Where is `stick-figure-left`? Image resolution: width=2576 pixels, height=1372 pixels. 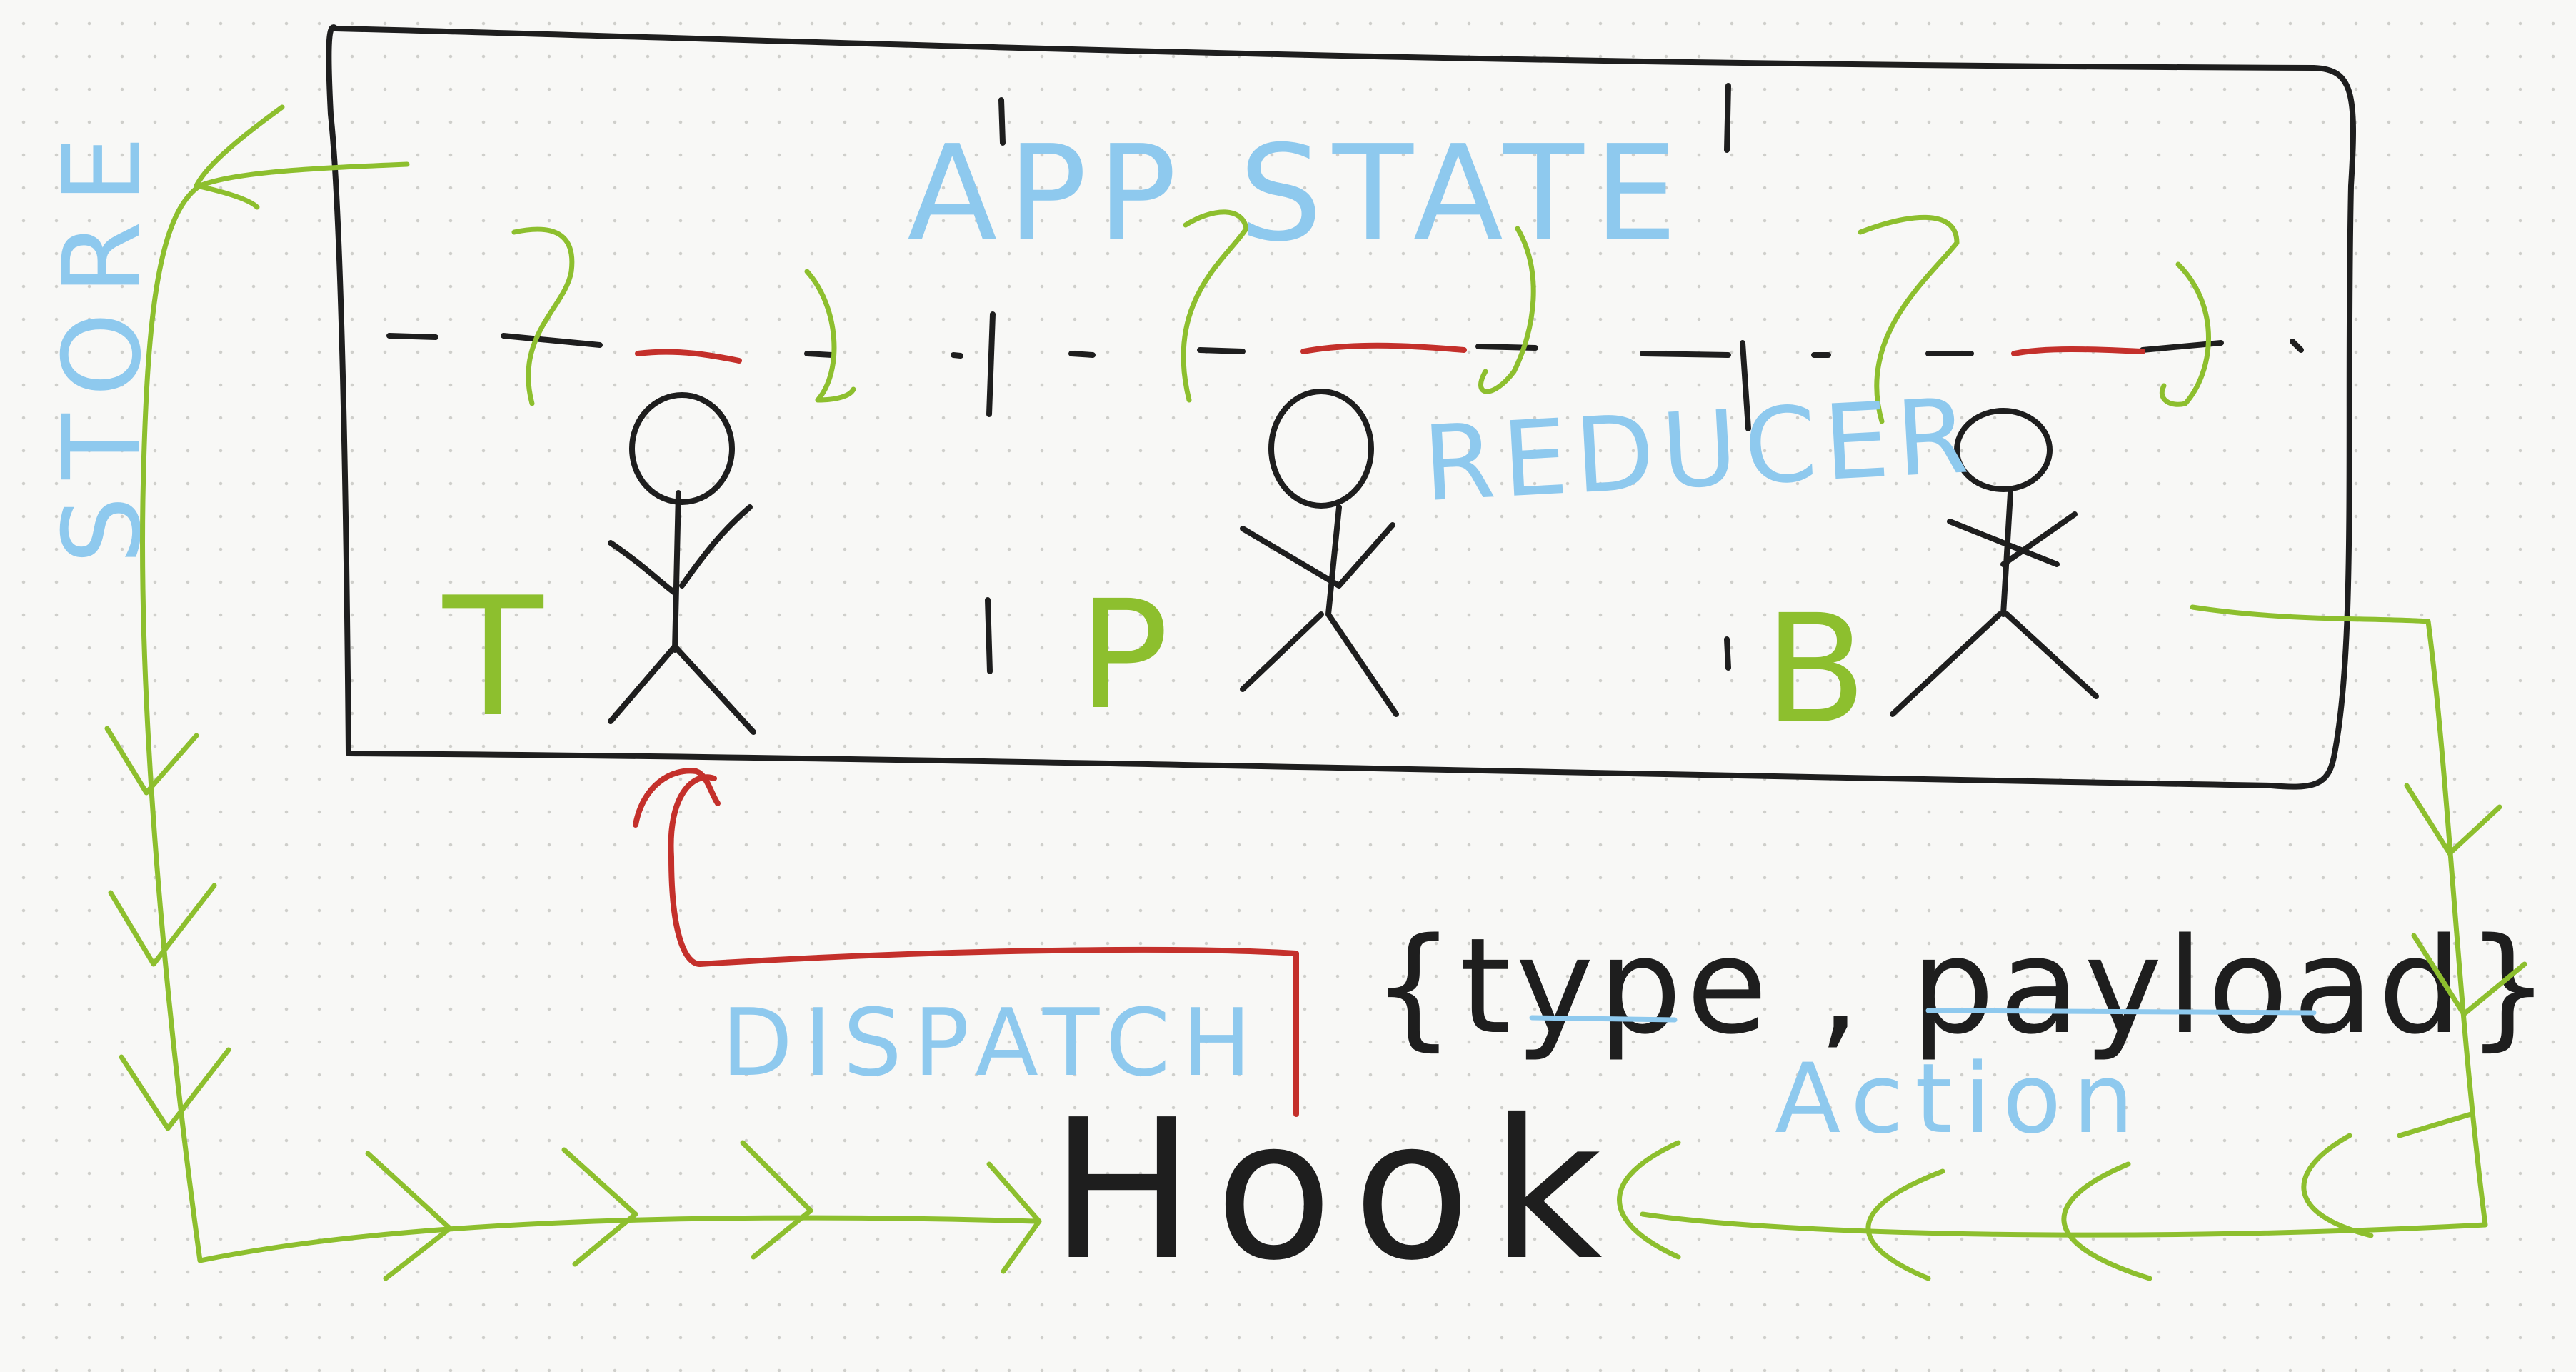
stick-figure-left is located at coordinates (682, 564).